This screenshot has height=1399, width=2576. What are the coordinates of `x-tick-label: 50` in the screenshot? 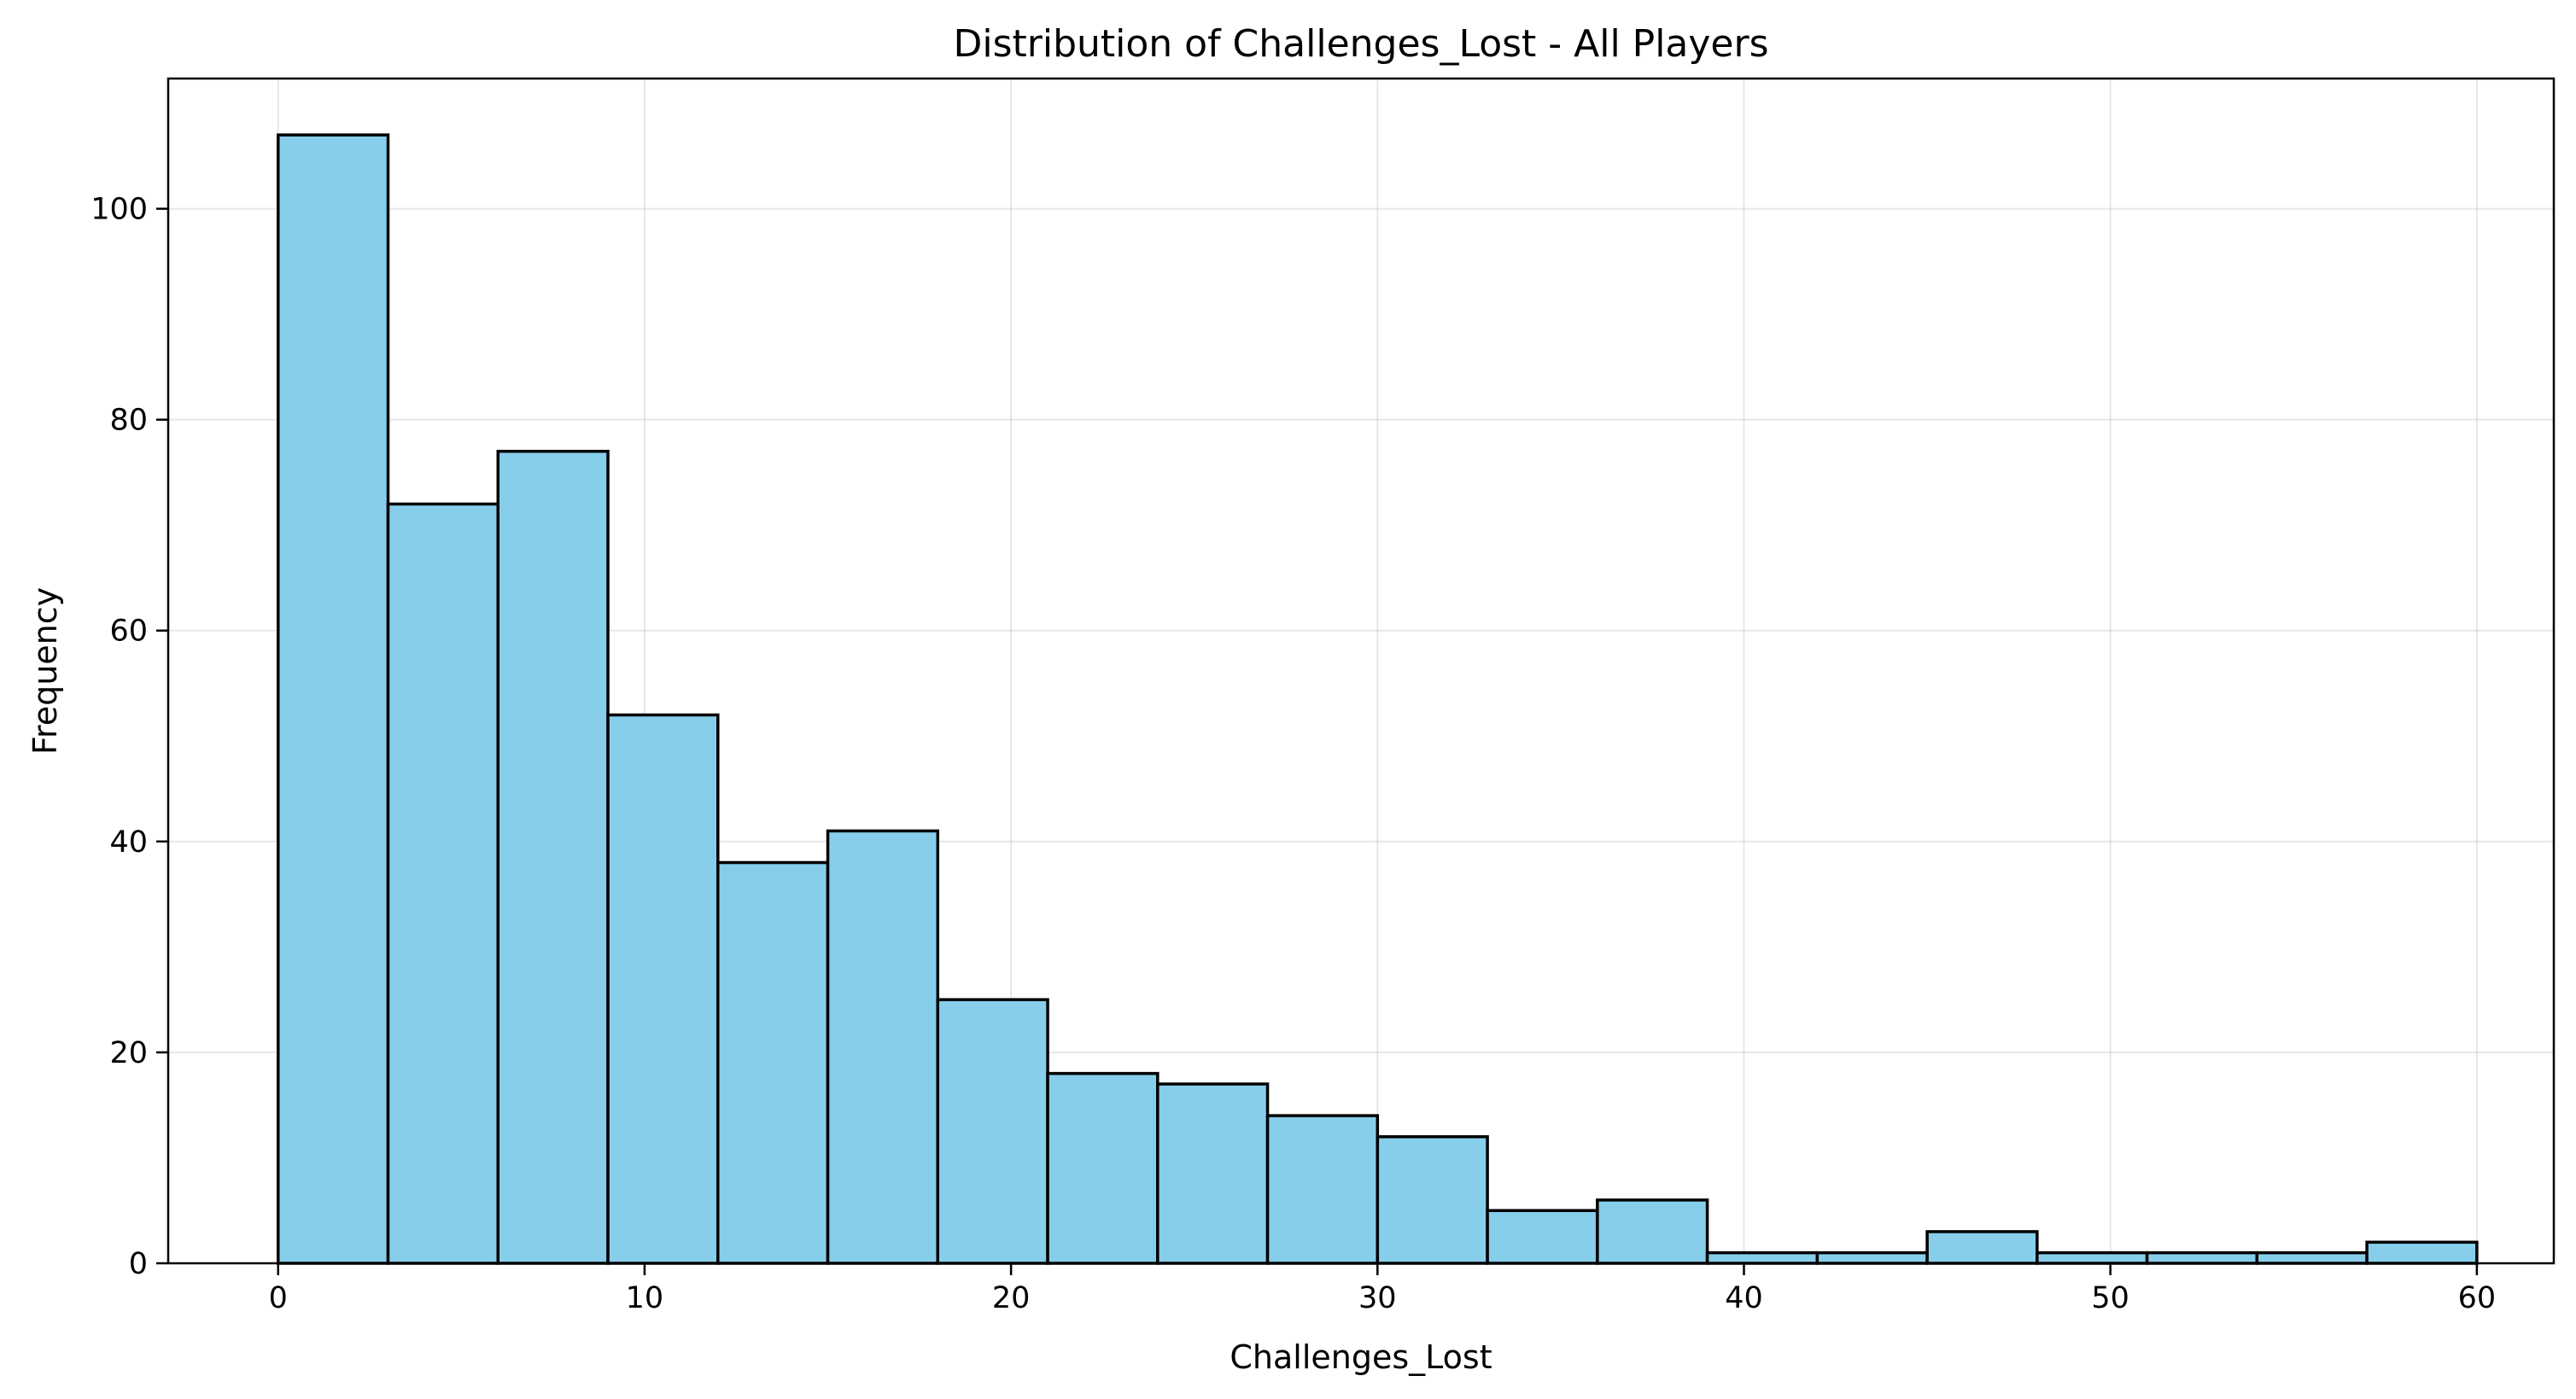 It's located at (2110, 1298).